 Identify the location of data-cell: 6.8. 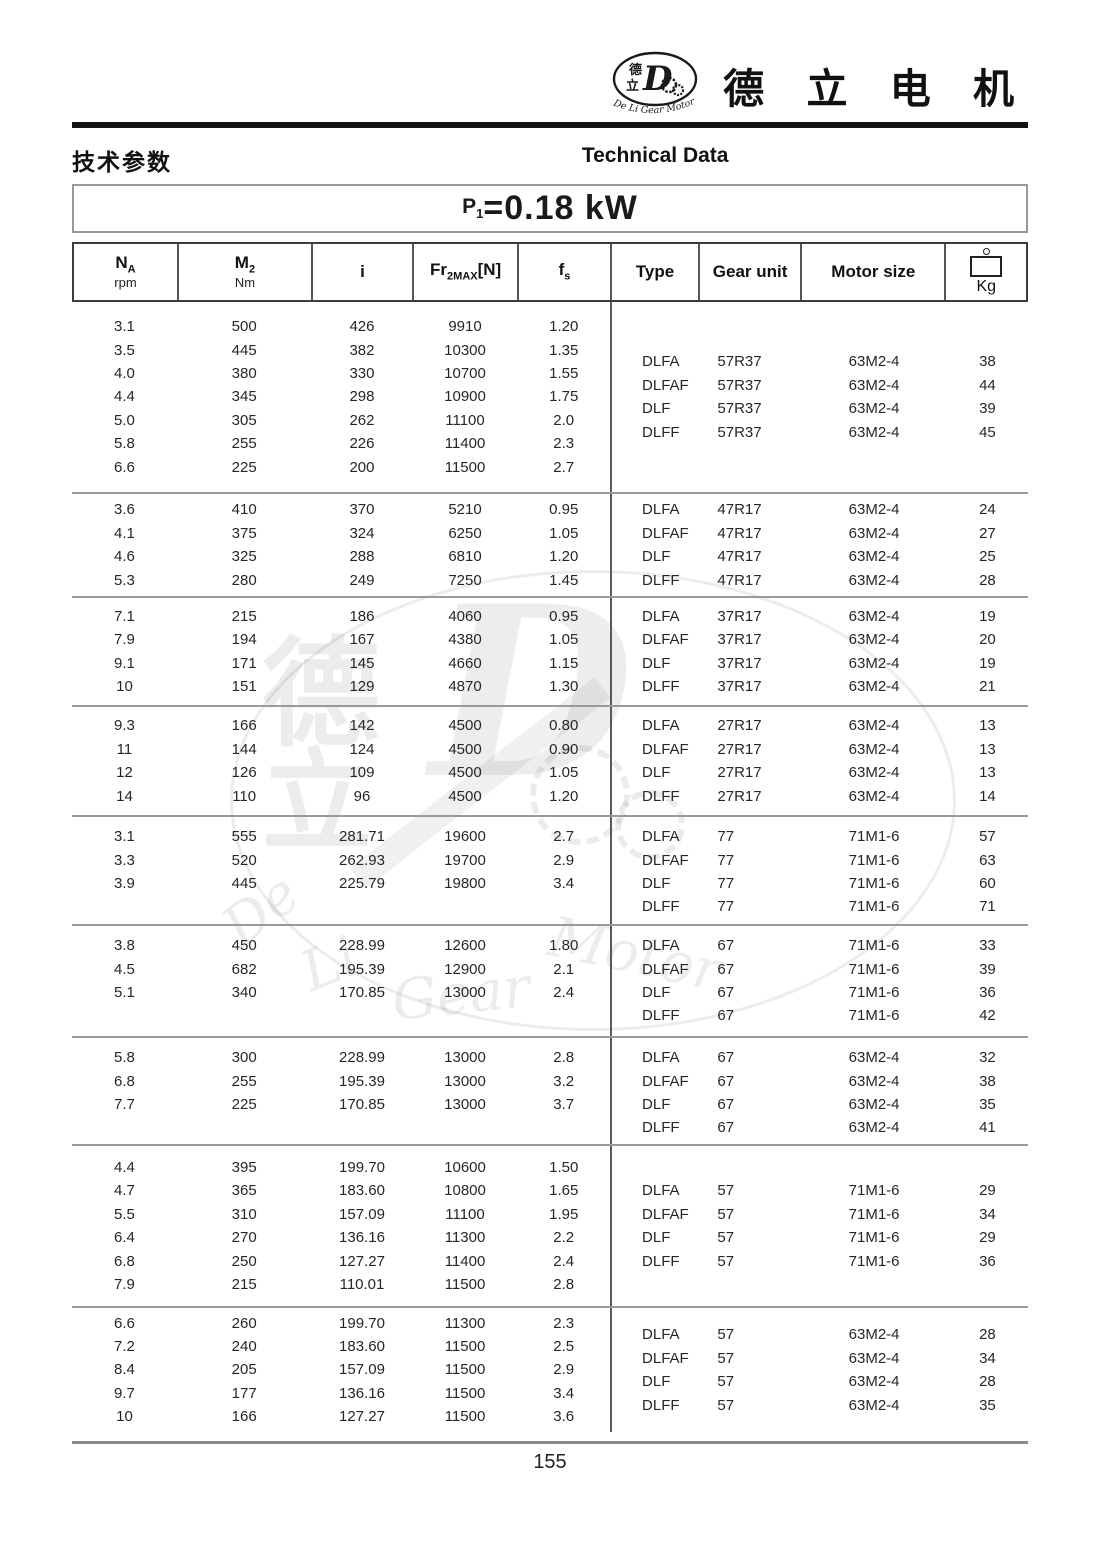
(124, 1081).